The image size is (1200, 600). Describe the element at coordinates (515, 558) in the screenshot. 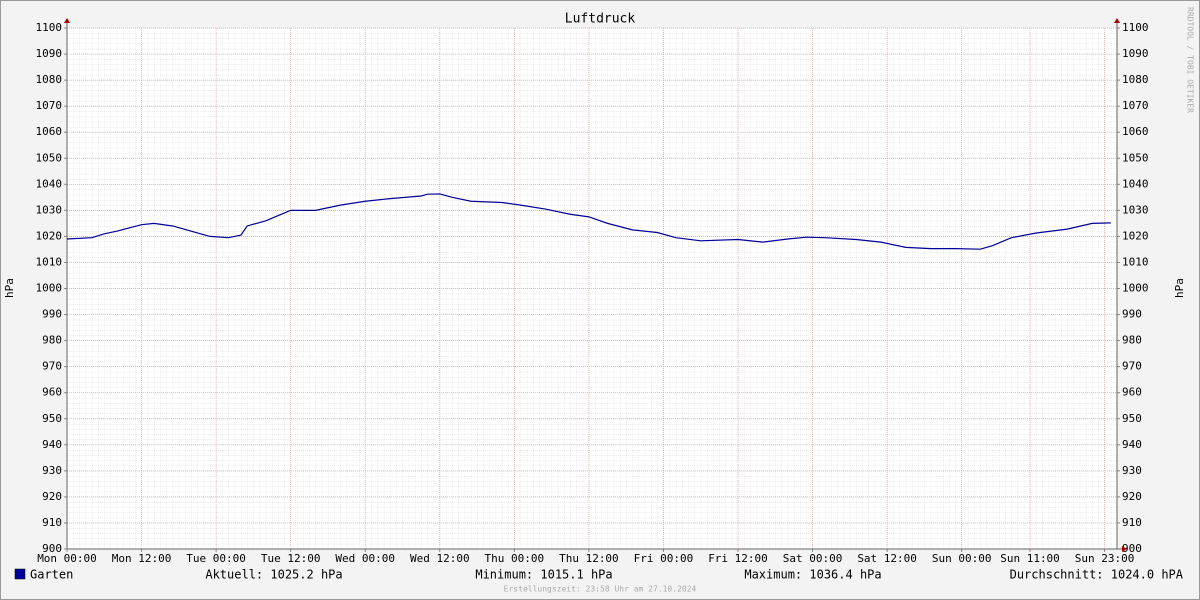

I see `x-tick-label: Thu 00:00` at that location.